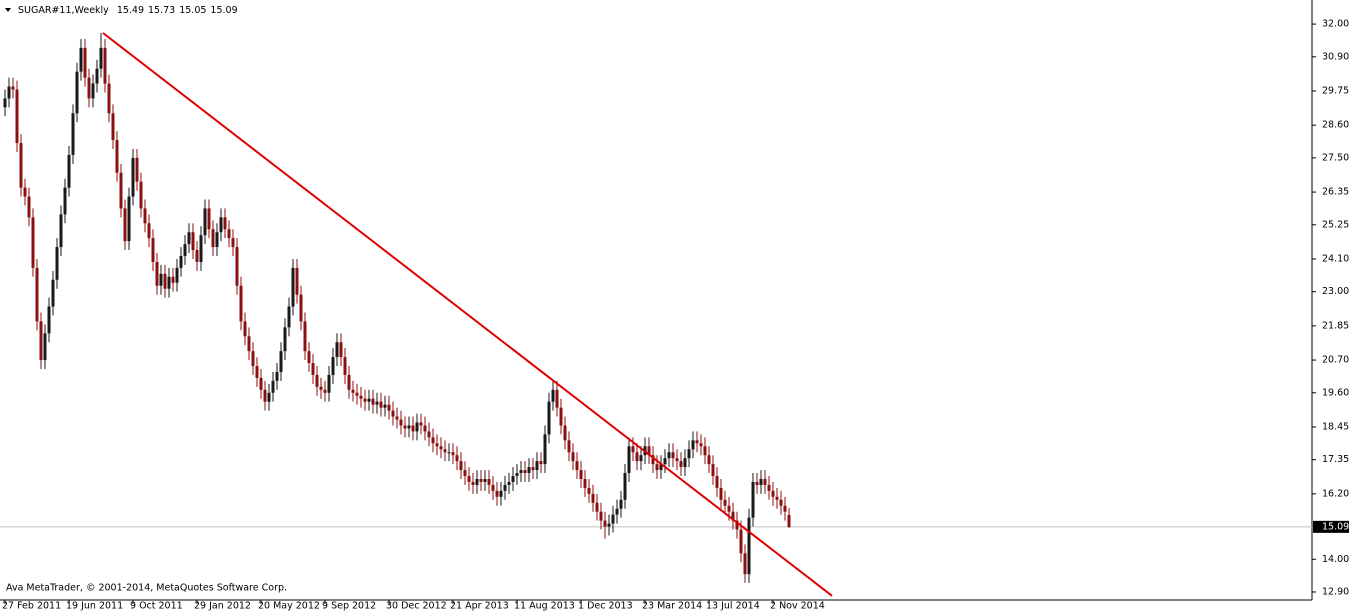 The height and width of the screenshot is (614, 1358). What do you see at coordinates (1335, 258) in the screenshot?
I see `y-tick-label: 24.10` at bounding box center [1335, 258].